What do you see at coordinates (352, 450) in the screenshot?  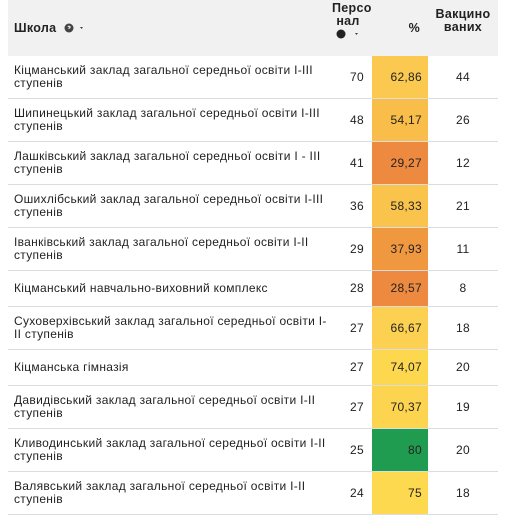 I see `staff-cell: 25` at bounding box center [352, 450].